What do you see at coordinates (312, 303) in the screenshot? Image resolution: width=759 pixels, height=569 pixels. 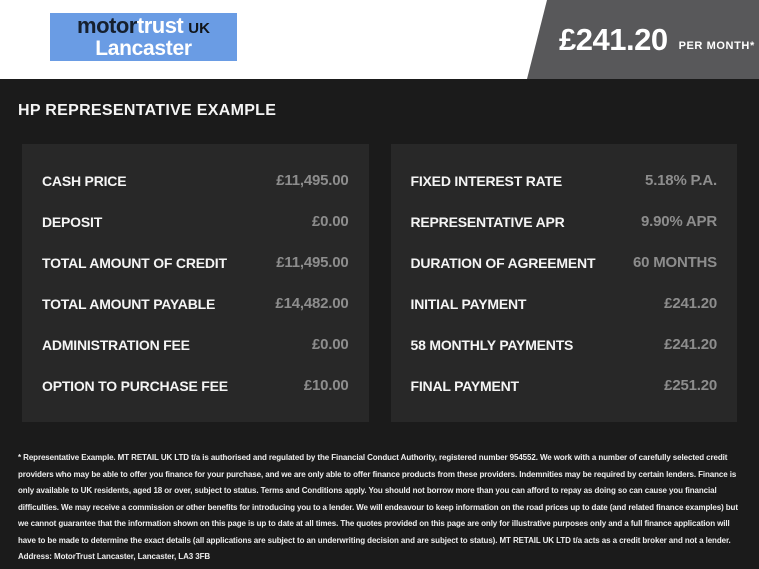 I see `finance-row-value: £14,482.00` at bounding box center [312, 303].